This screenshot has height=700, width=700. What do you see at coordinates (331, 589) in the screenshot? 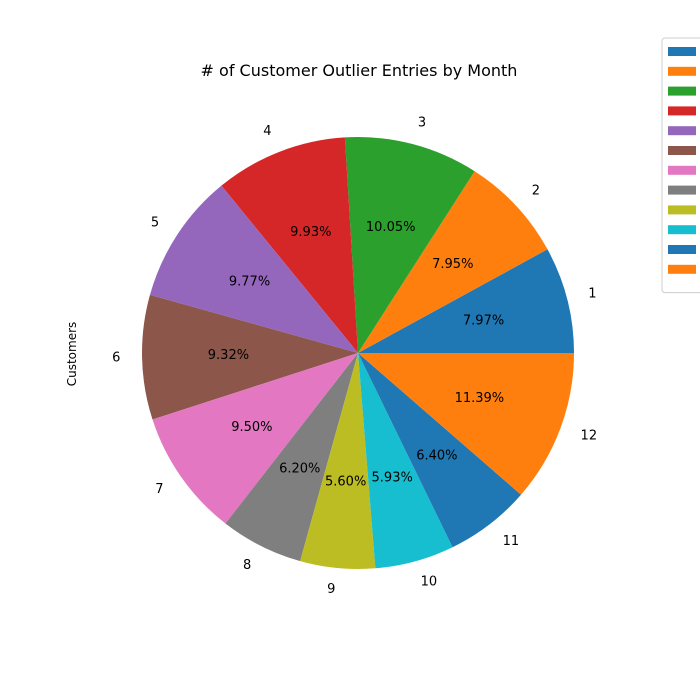
I see `slice-label-9: 9` at bounding box center [331, 589].